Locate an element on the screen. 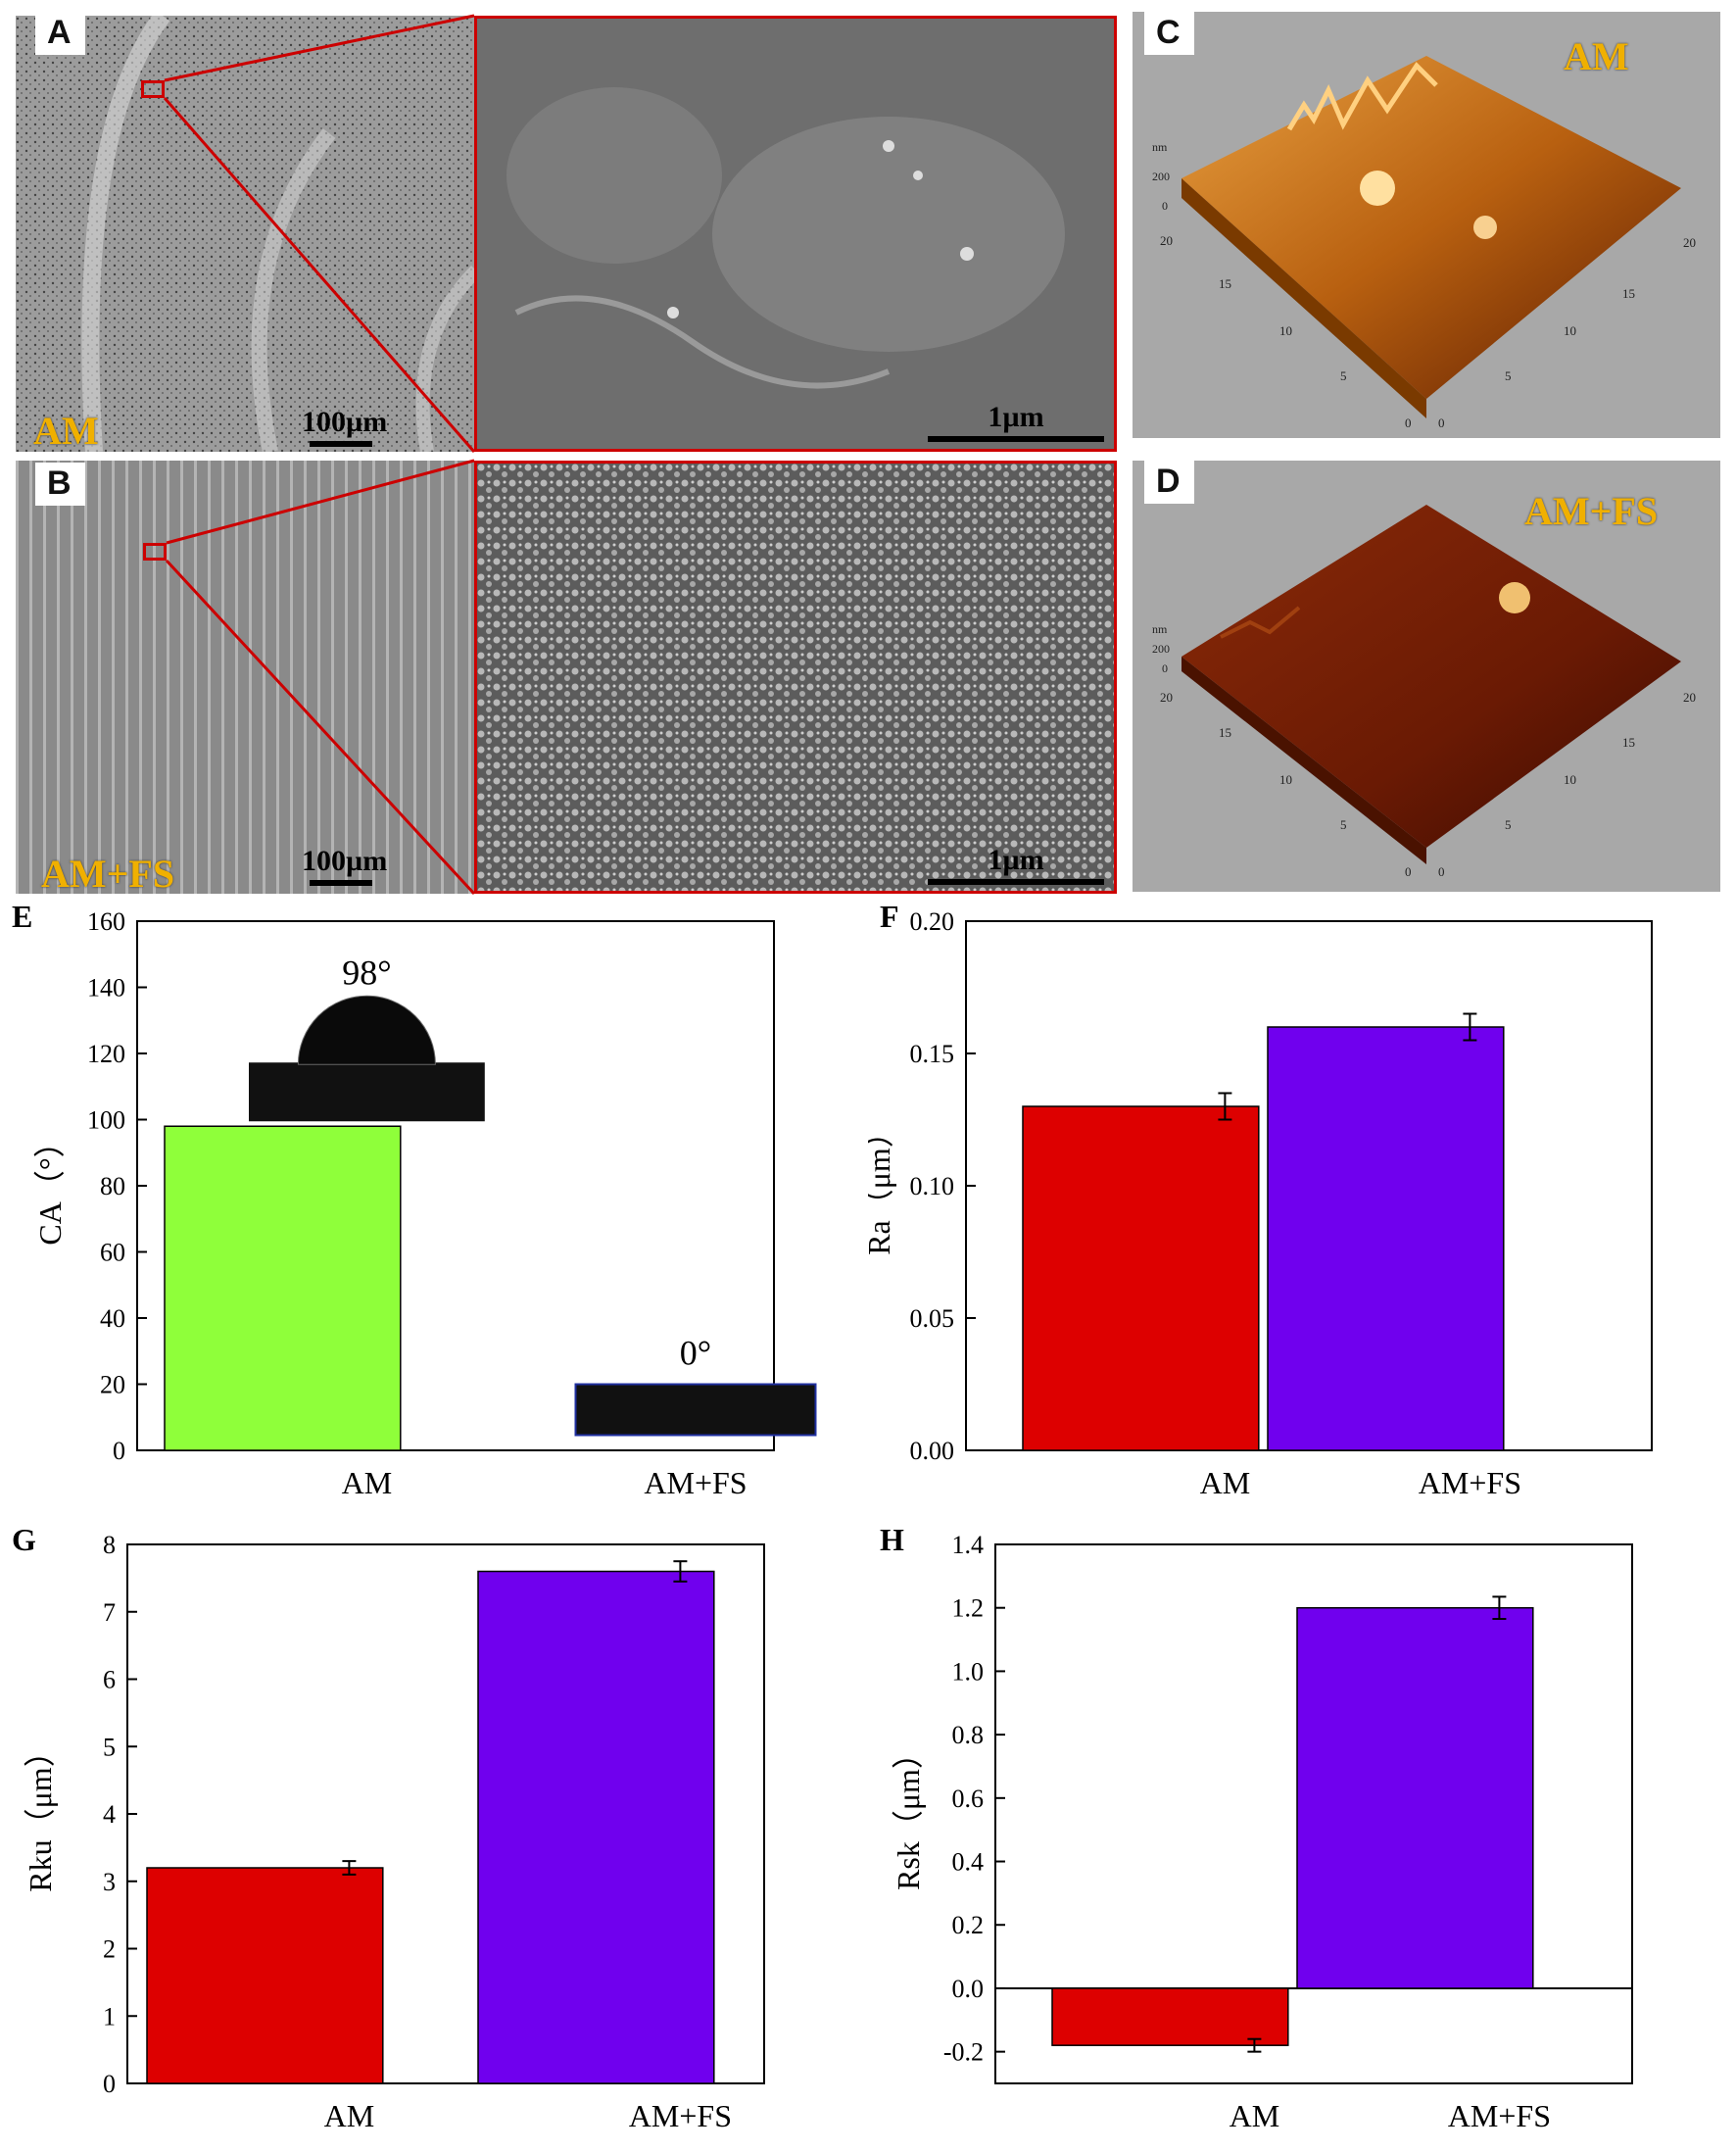 The height and width of the screenshot is (2152, 1736). sem-image-amfs-high: 1µm is located at coordinates (795, 677).